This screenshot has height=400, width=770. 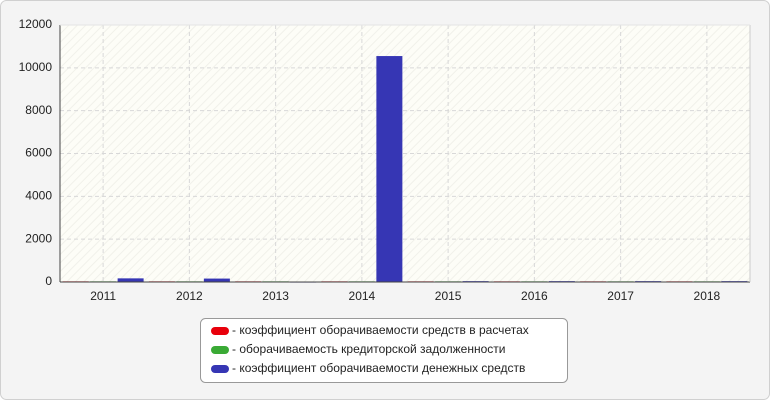 I want to click on x-tick-label: 2011, so click(x=103, y=296).